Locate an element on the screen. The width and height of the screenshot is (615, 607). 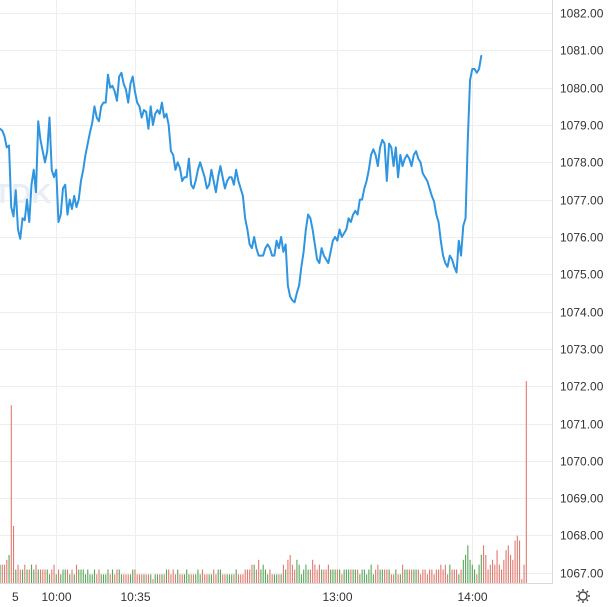
x-tick-label: 10:35 is located at coordinates (135, 597).